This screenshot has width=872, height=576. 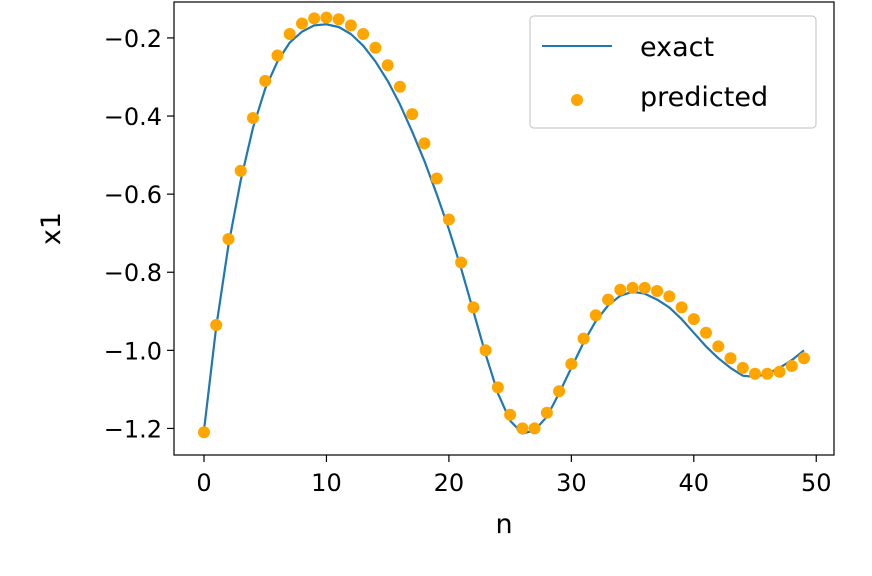 What do you see at coordinates (449, 483) in the screenshot?
I see `x-tick-label: 20` at bounding box center [449, 483].